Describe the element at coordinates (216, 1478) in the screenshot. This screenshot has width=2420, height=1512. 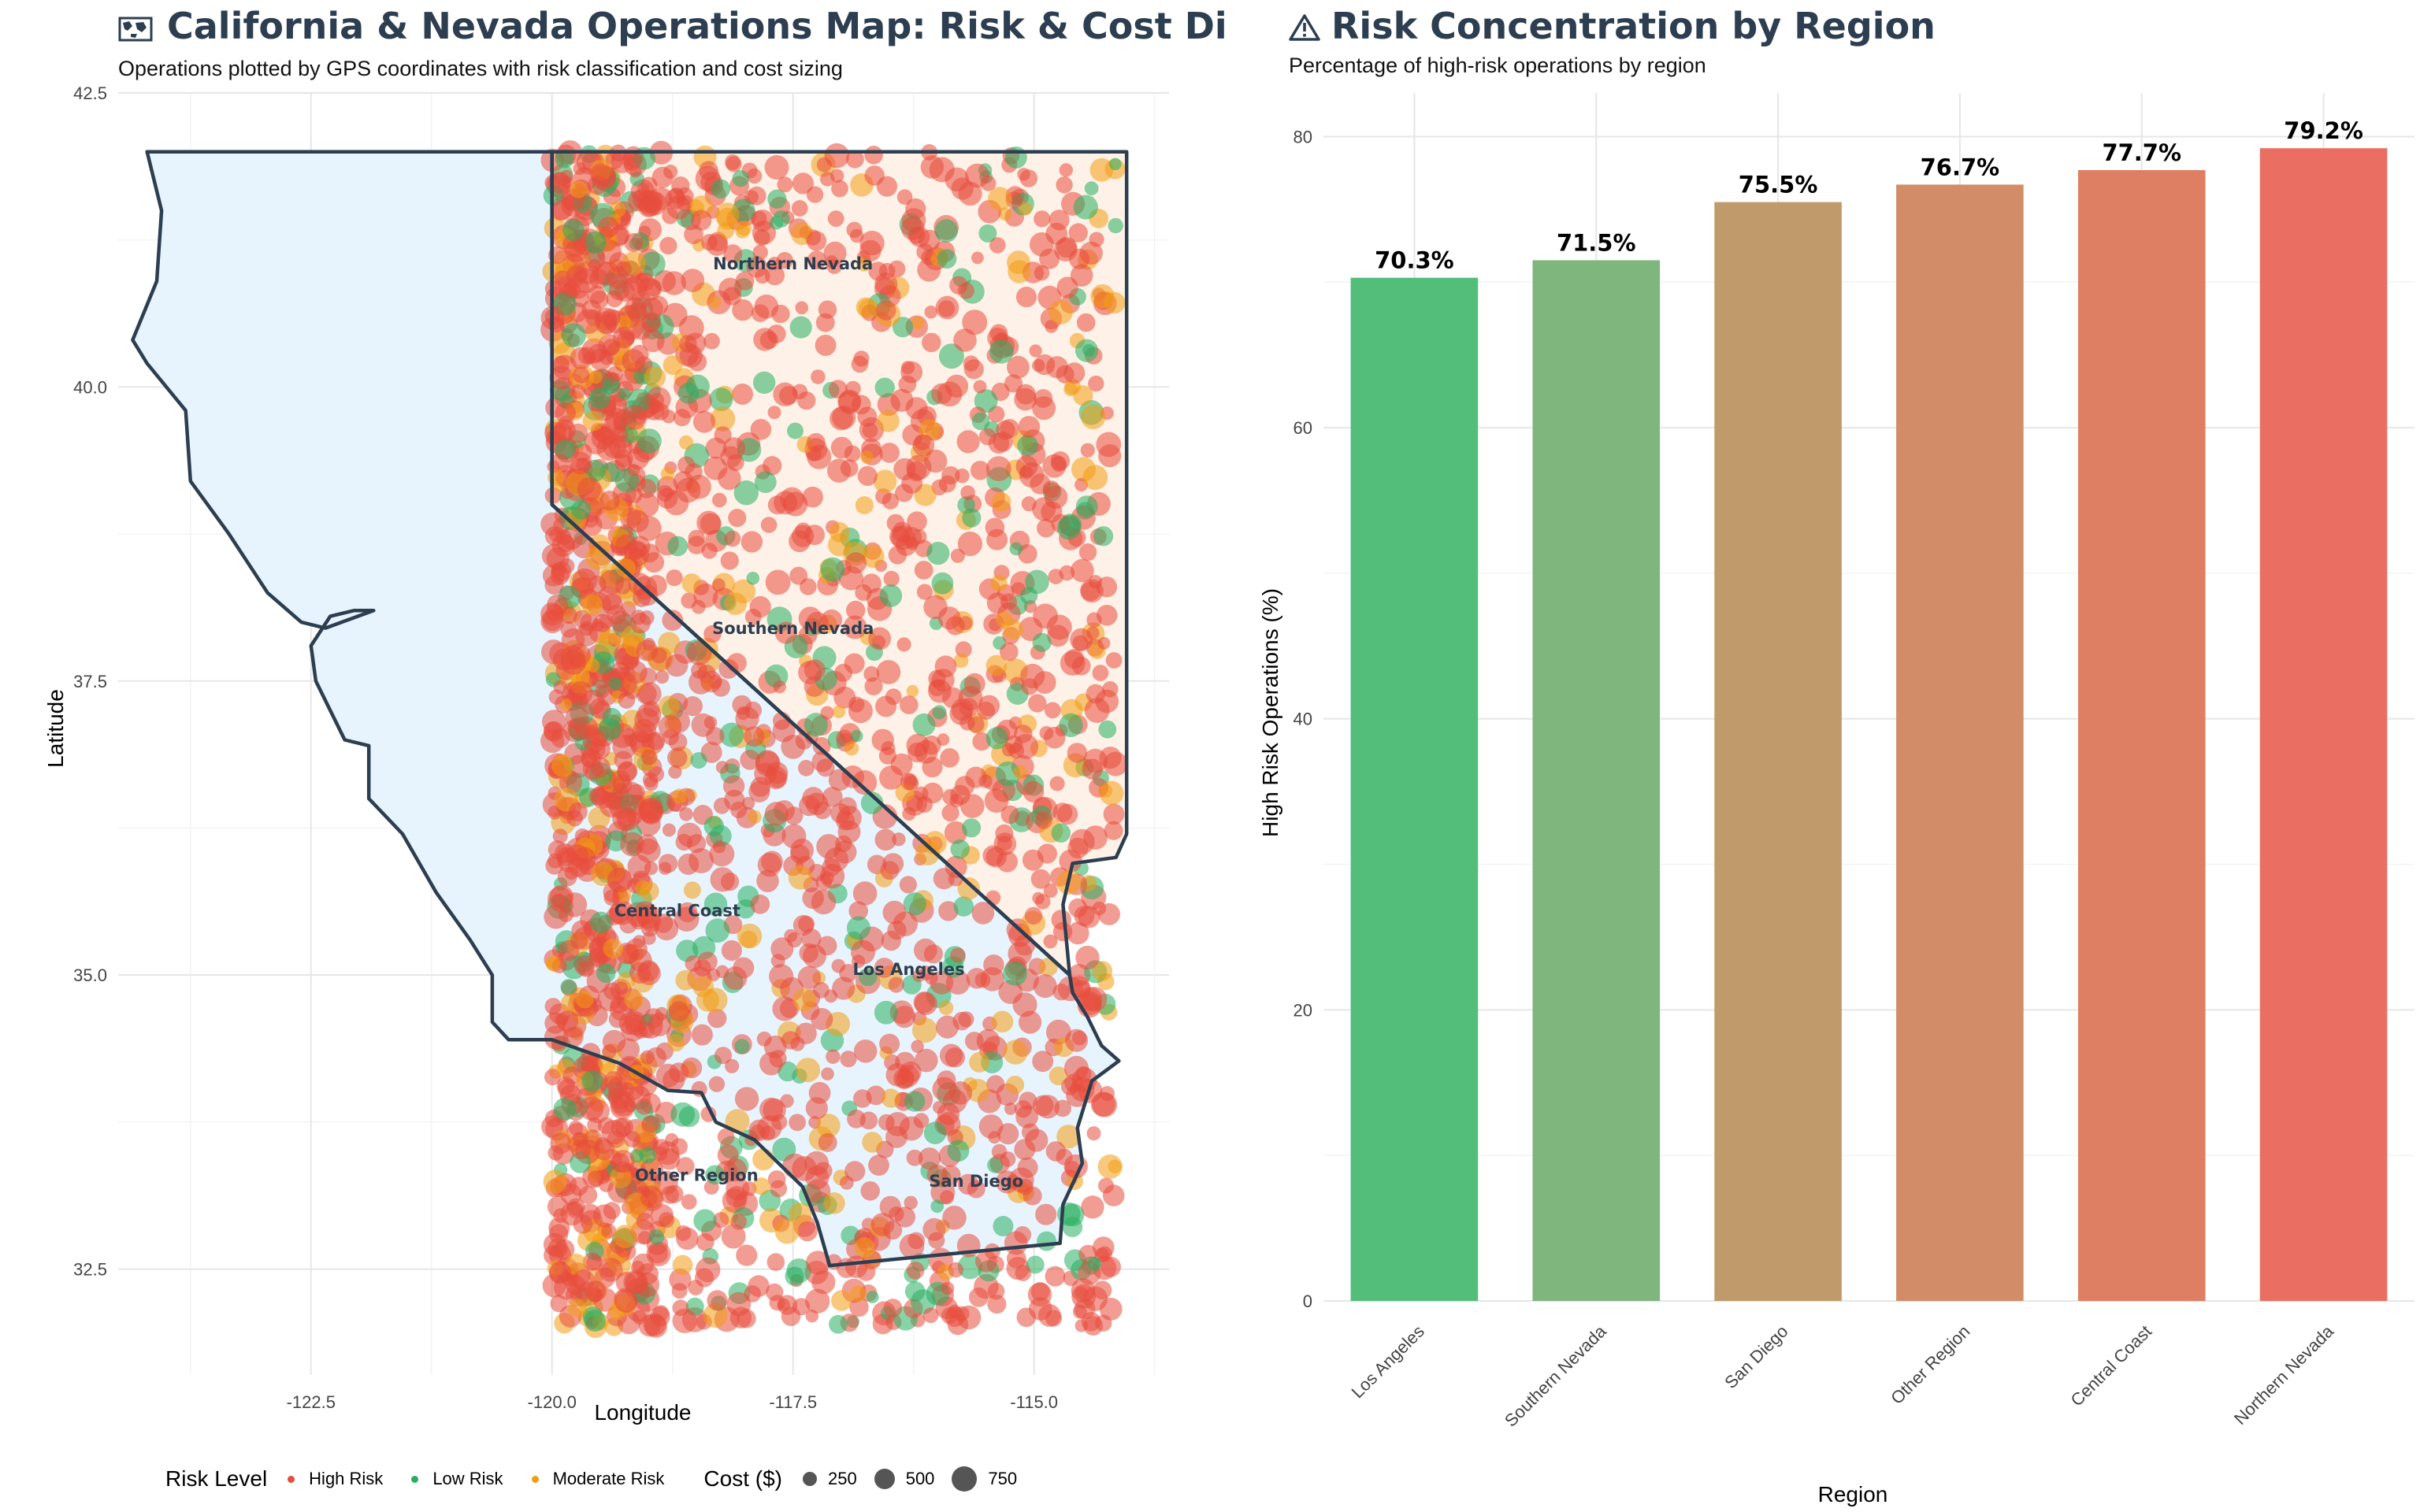
I see `risk-legend-title: Risk Level` at that location.